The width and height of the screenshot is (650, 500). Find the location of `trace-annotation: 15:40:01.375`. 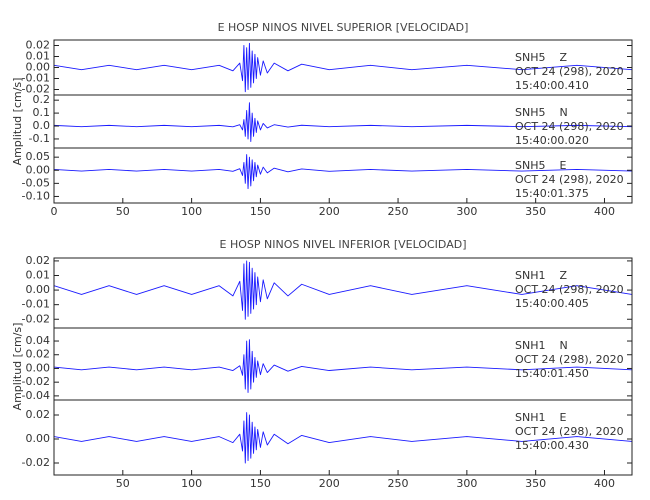

trace-annotation: 15:40:01.375 is located at coordinates (552, 193).